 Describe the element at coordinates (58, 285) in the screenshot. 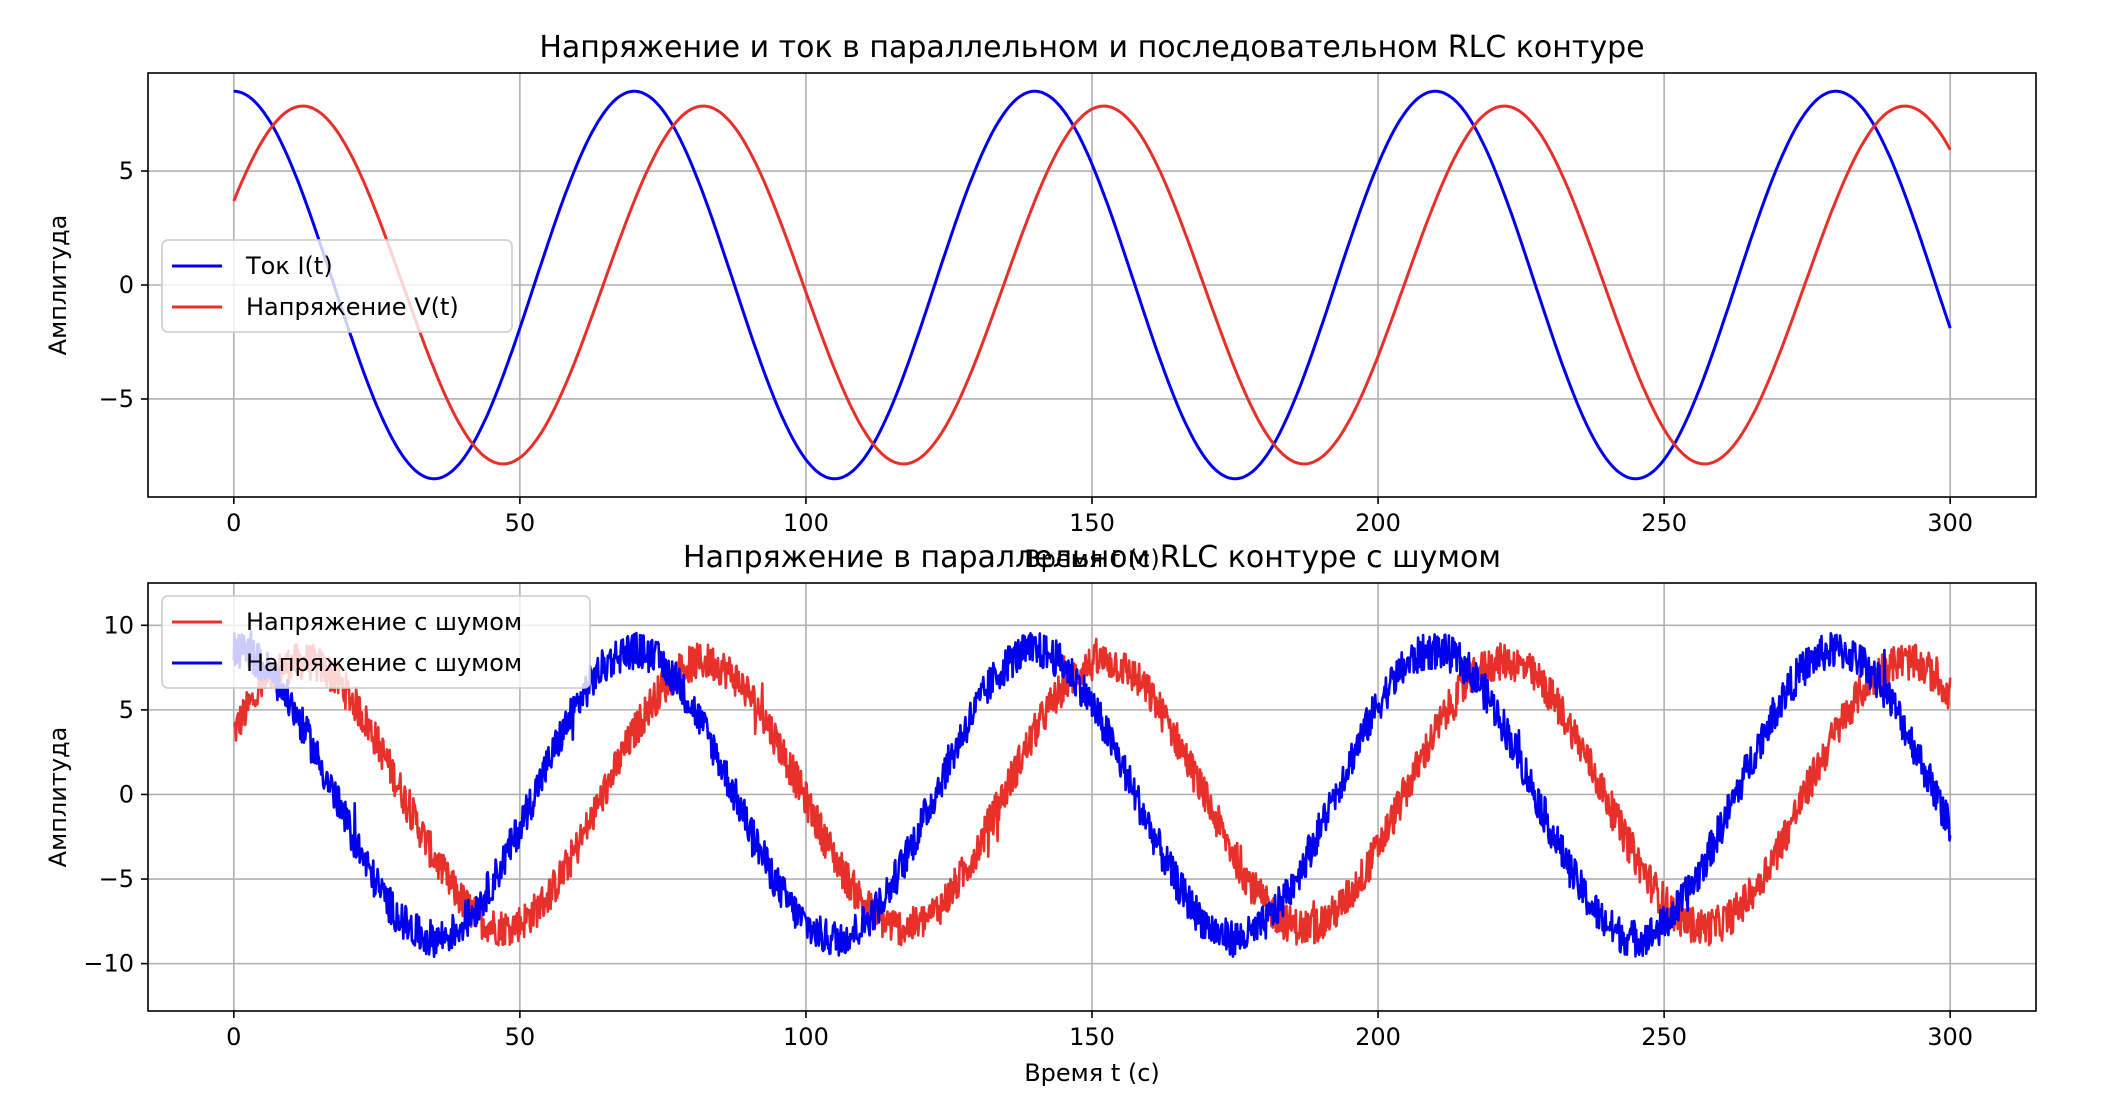

I see `y-axis-label-1: Амплитуда` at that location.